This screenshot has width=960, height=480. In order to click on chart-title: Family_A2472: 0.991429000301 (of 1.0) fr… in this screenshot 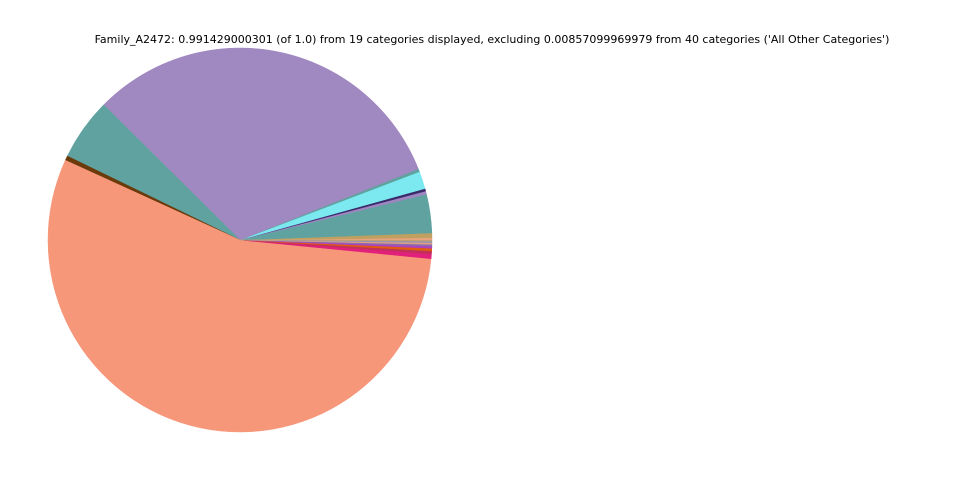, I will do `click(492, 39)`.